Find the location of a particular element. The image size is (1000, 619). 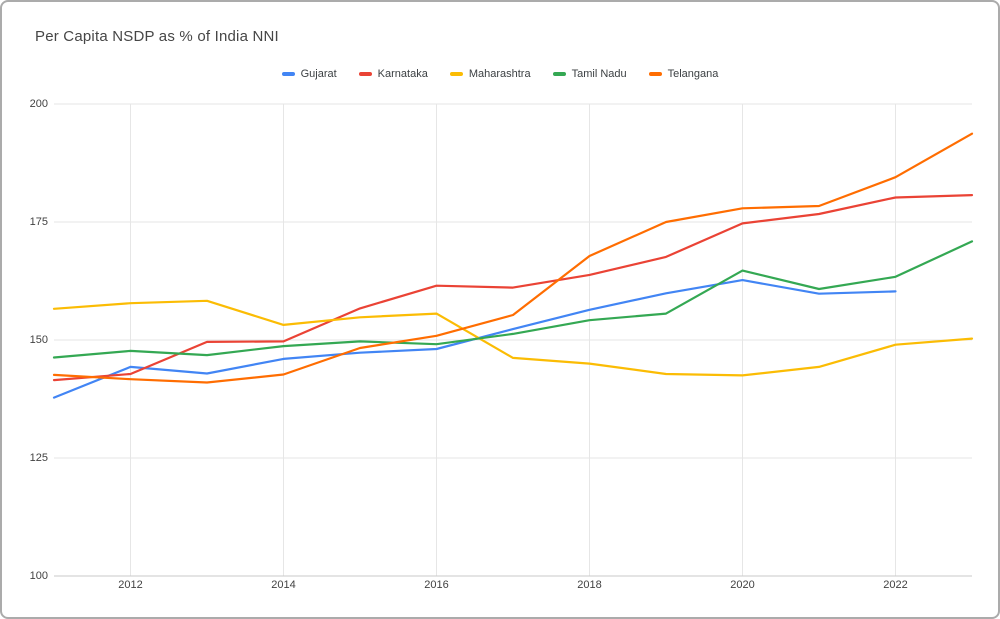

x-axis-tick-label: 2020 is located at coordinates (742, 585).